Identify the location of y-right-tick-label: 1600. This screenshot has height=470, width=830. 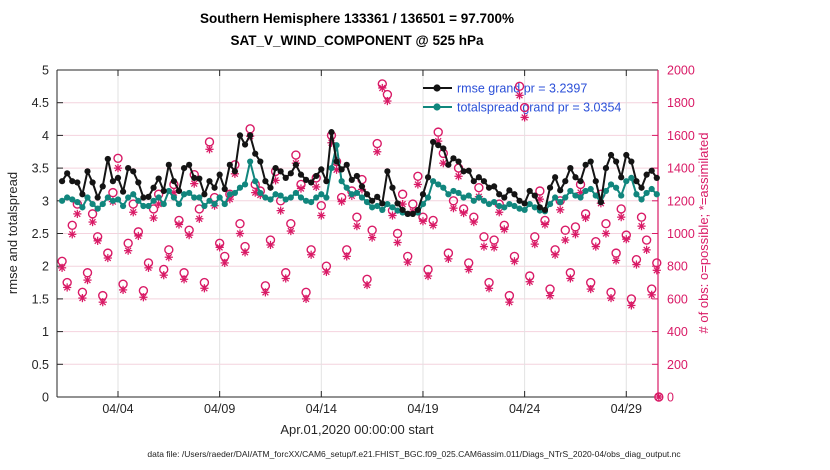
(681, 136).